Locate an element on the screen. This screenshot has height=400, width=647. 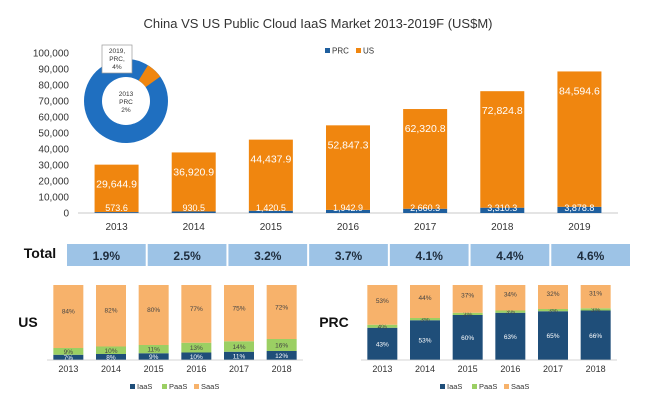
bar-us-2014 is located at coordinates (193, 182).